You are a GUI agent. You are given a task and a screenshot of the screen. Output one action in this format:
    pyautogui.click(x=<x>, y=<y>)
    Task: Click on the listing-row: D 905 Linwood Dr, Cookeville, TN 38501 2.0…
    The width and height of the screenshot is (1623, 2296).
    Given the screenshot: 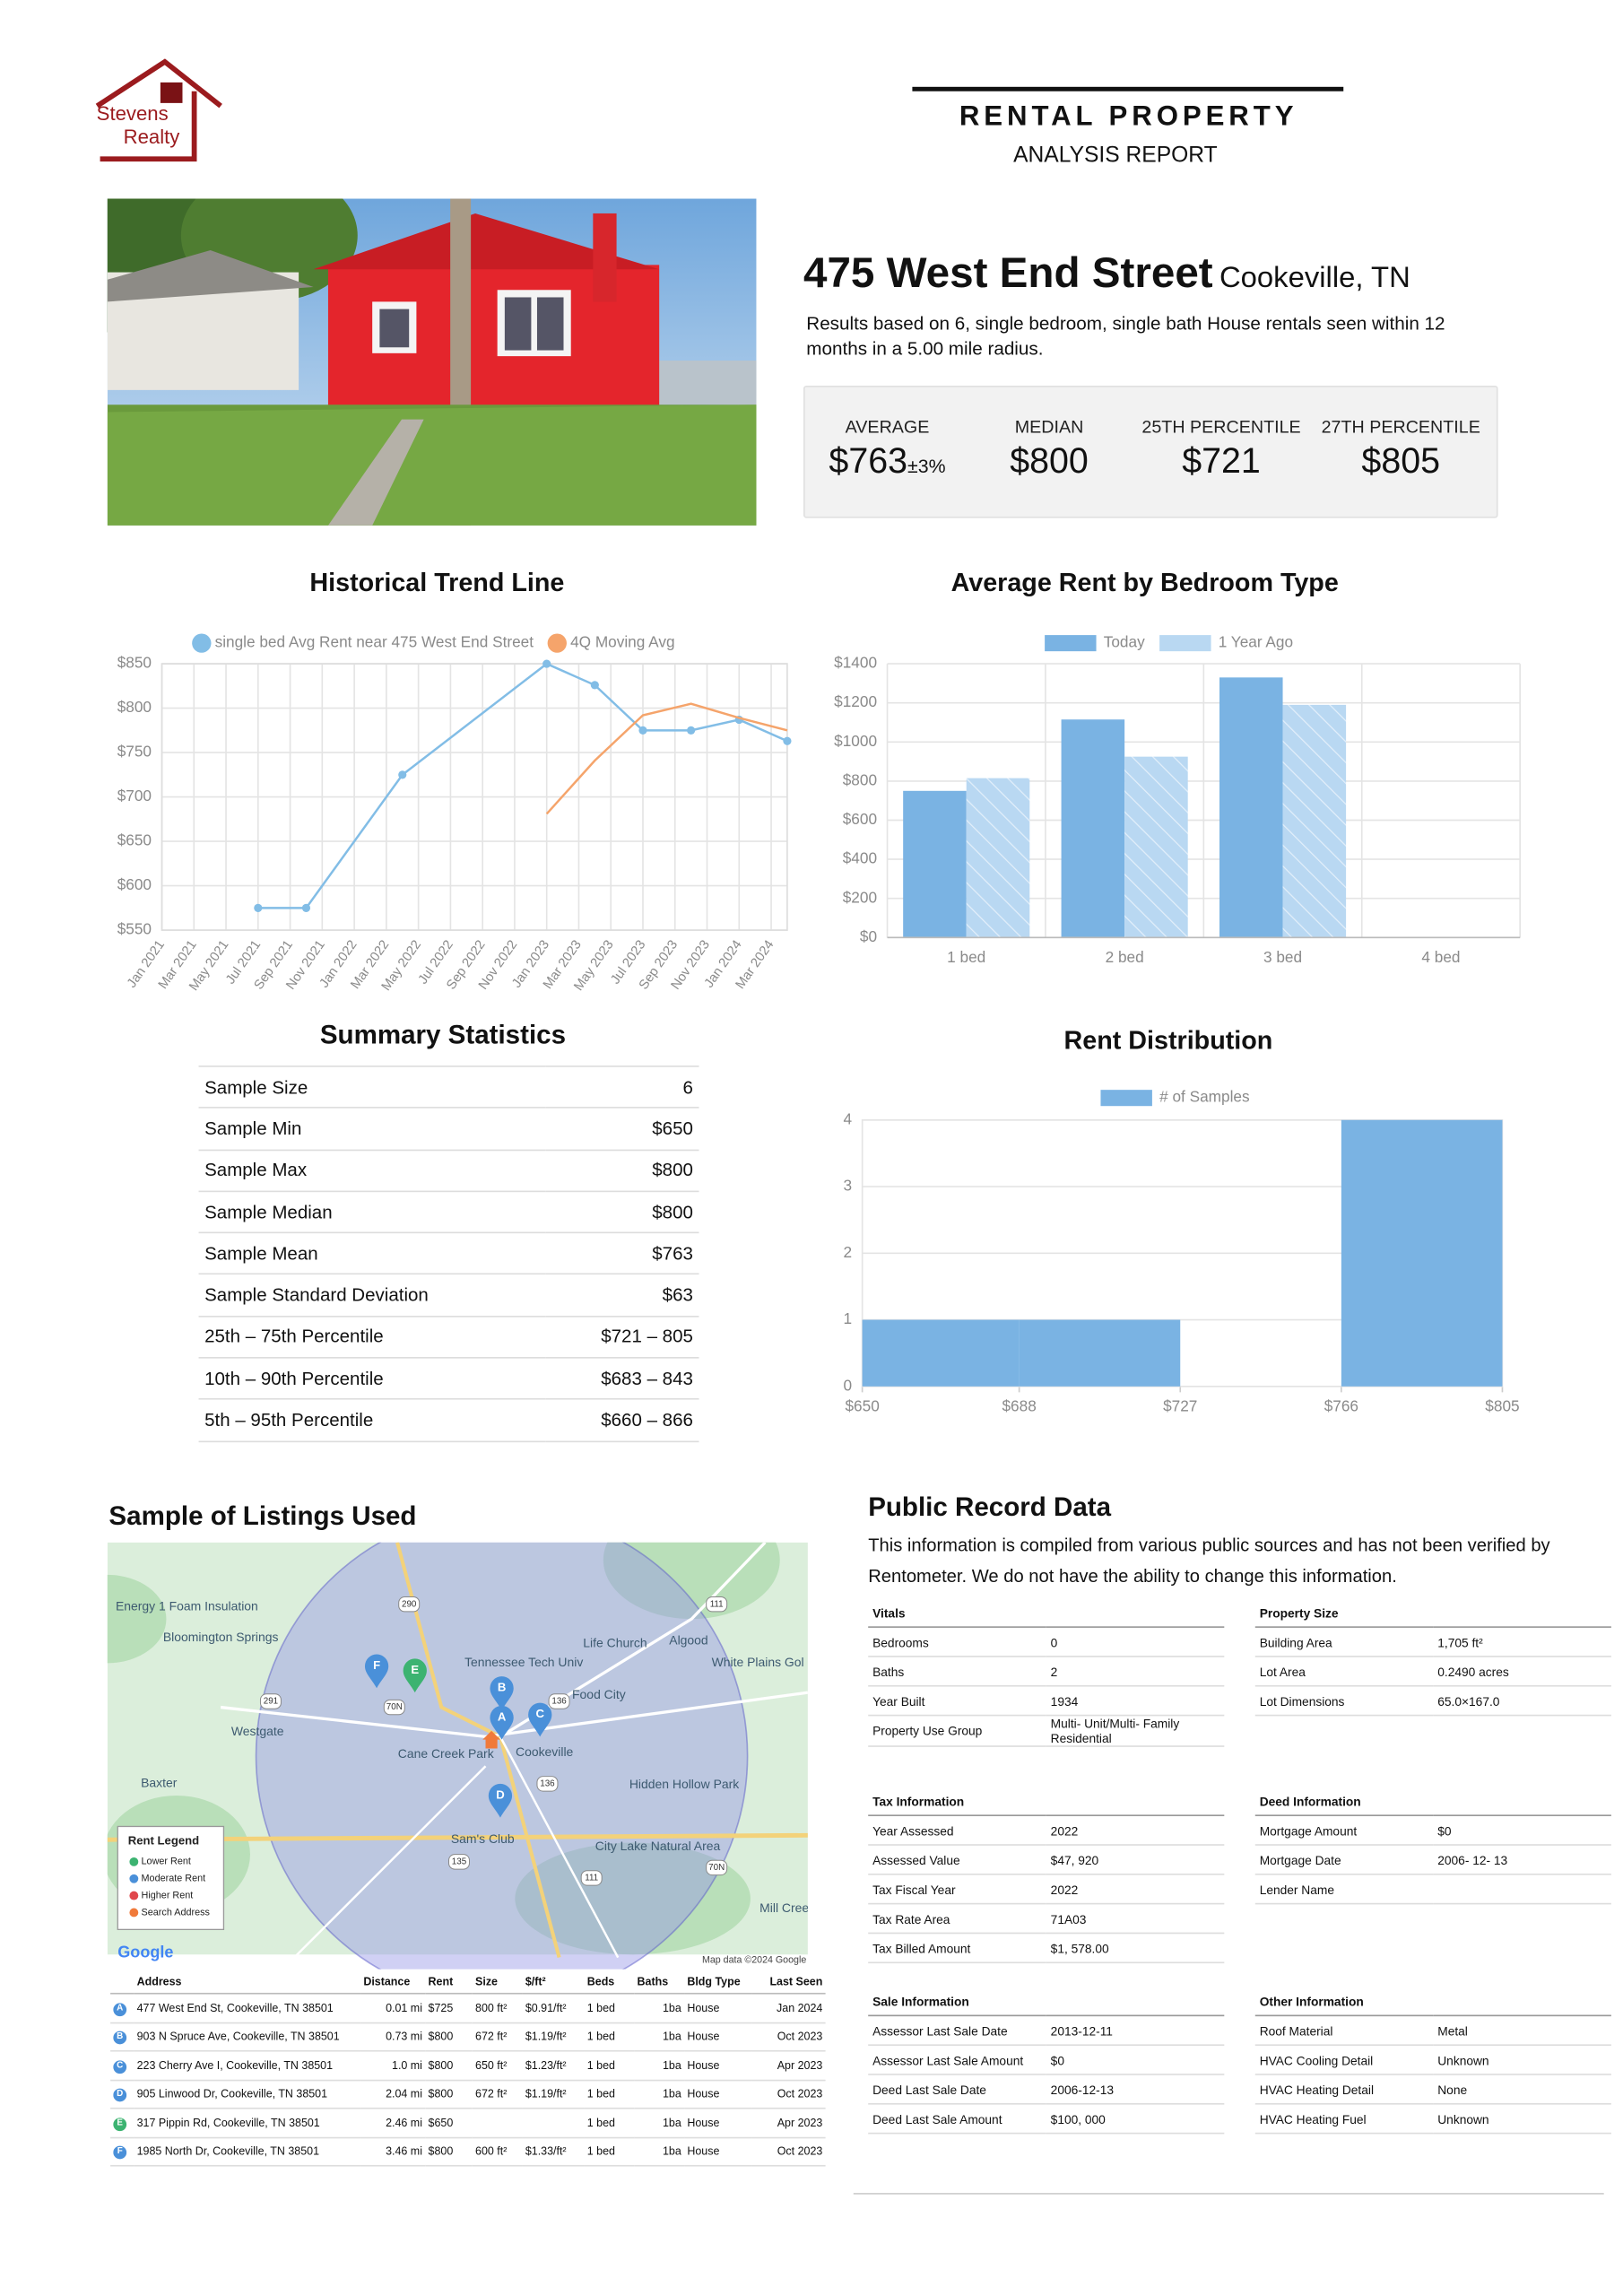 What is the action you would take?
    pyautogui.click(x=468, y=2094)
    